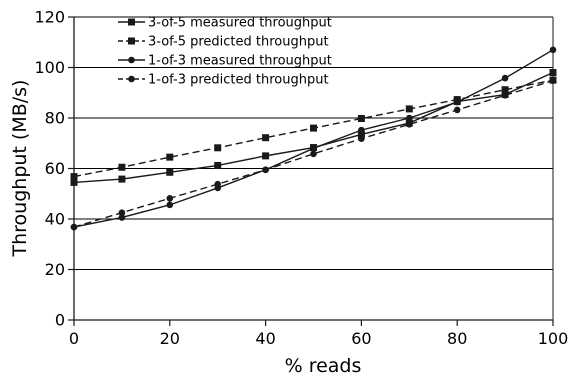 This screenshot has height=376, width=573. I want to click on y-tick-label: 100, so click(49, 67).